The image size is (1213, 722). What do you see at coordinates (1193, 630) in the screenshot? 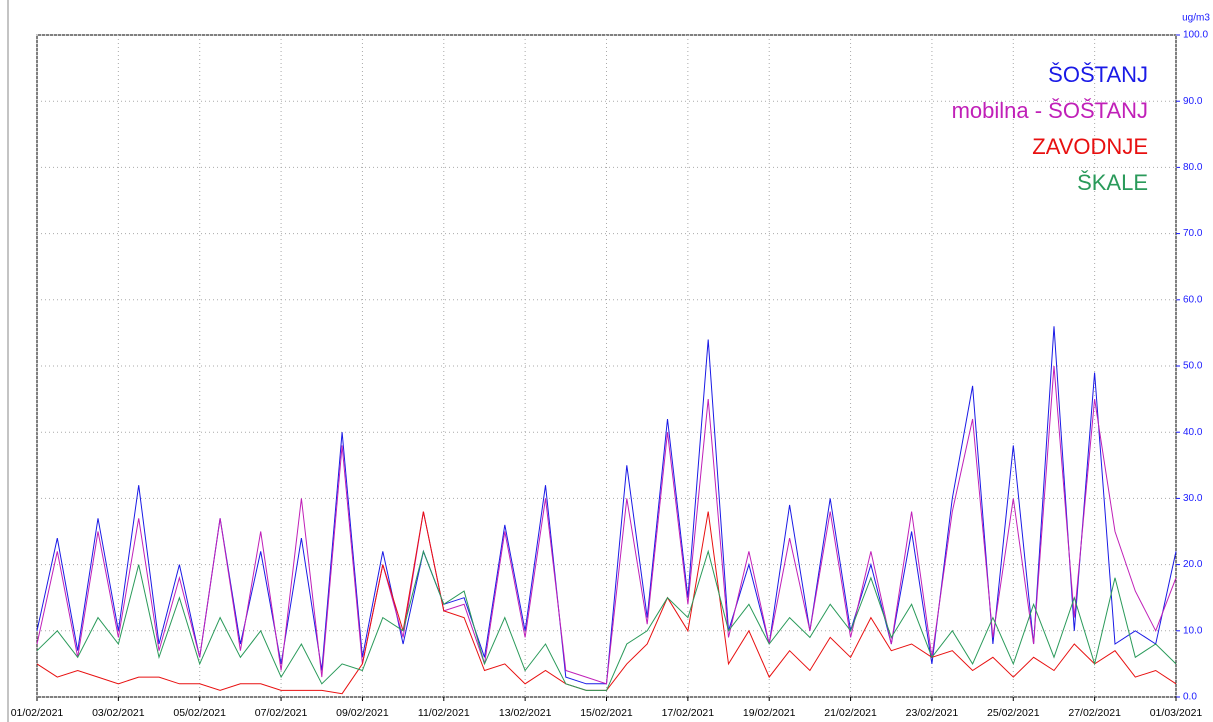
I see `y-tick-label: 10.0` at bounding box center [1193, 630].